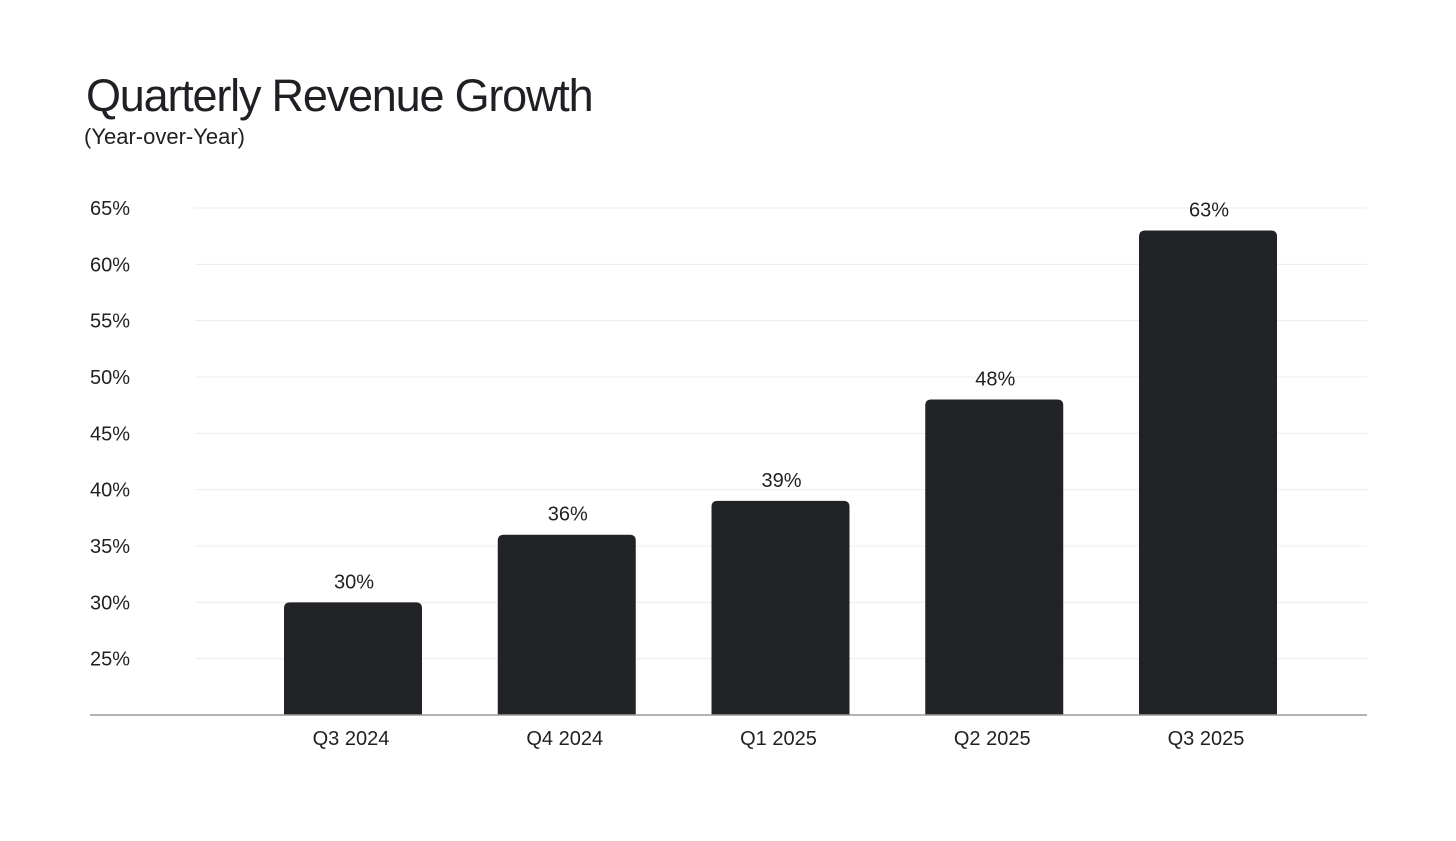  What do you see at coordinates (354, 582) in the screenshot?
I see `data-label: 30%` at bounding box center [354, 582].